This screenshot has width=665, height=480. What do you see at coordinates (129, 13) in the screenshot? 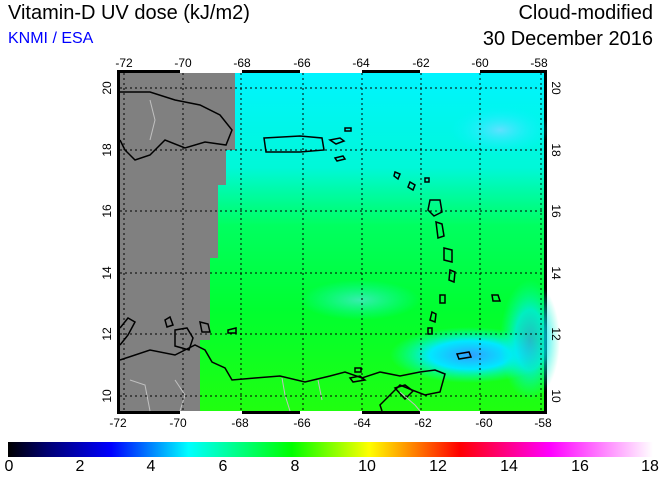
I see `map-title: Vitamin-D UV dose (kJ/m2)` at bounding box center [129, 13].